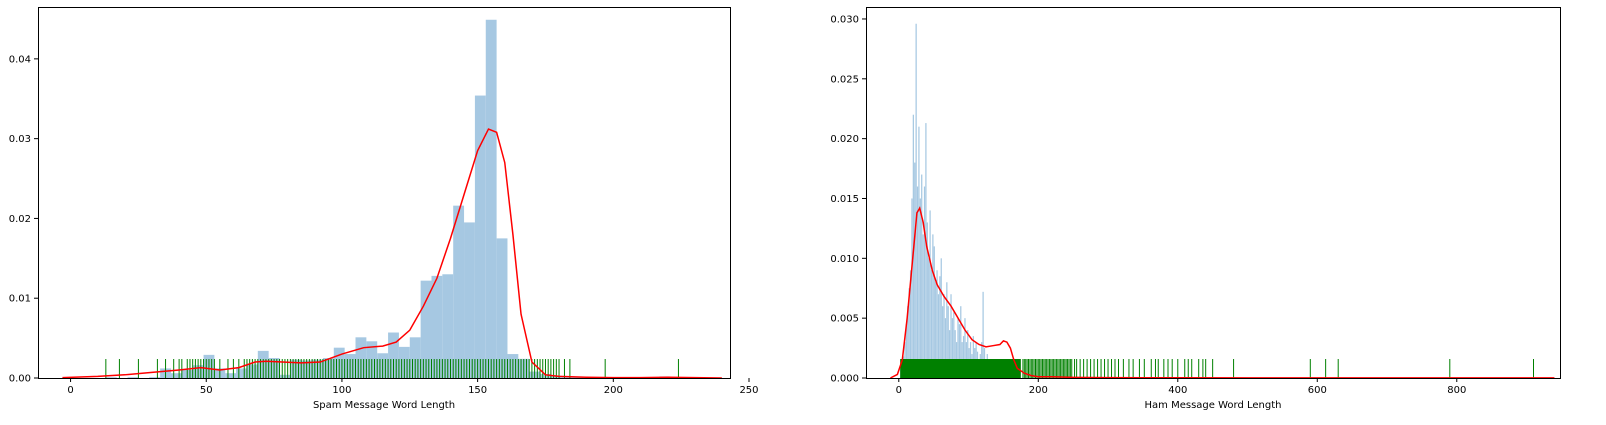  I want to click on spam-y-ticks: 0.00 0.01 0.02 0.03 0.04, so click(23, 219).